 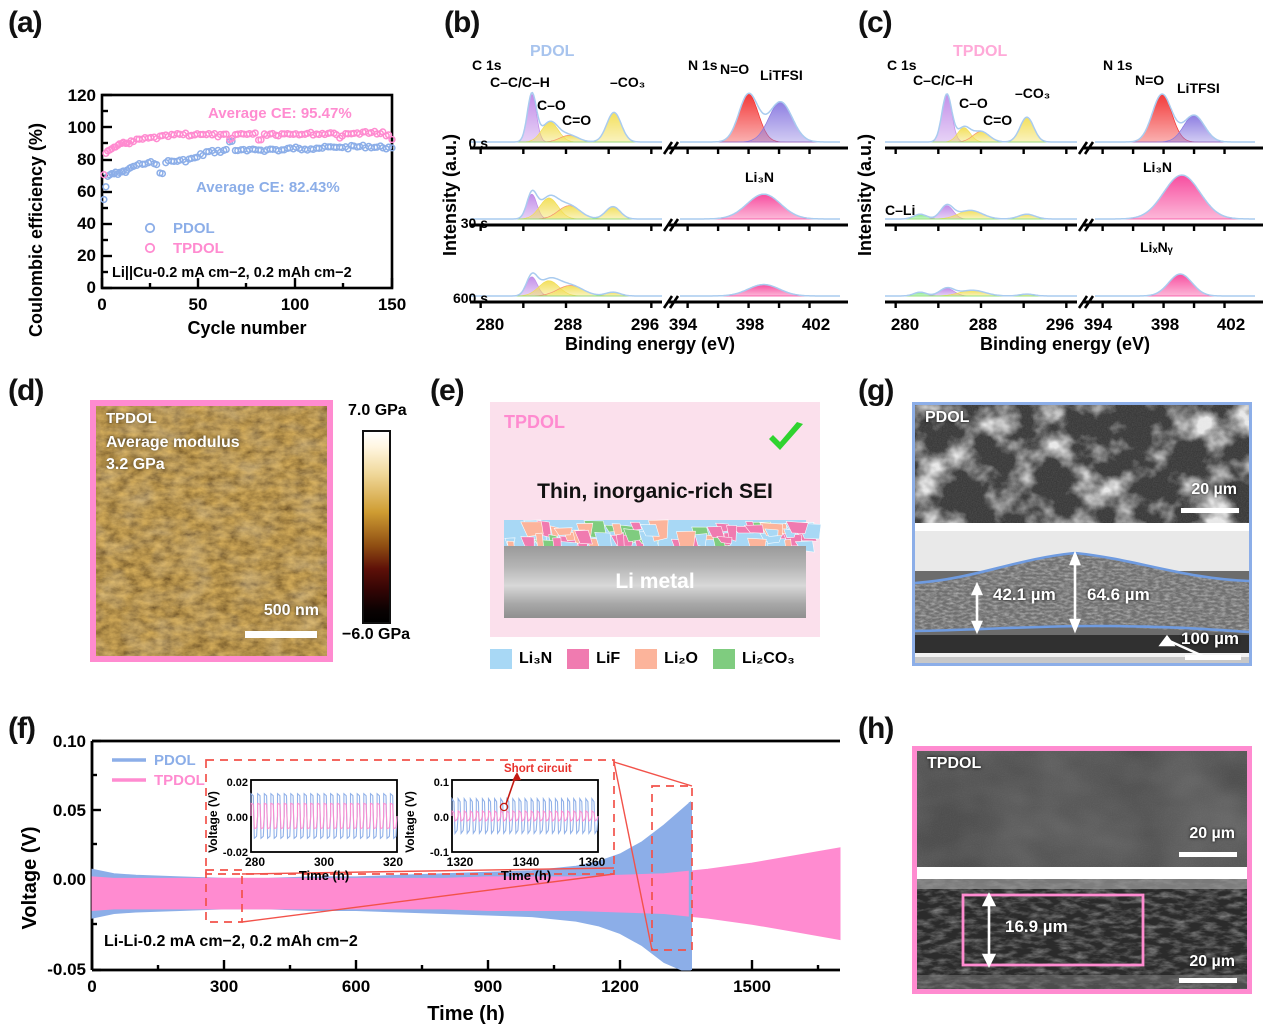 I want to click on panel-b-row-label-0s: 0 s, so click(x=479, y=143).